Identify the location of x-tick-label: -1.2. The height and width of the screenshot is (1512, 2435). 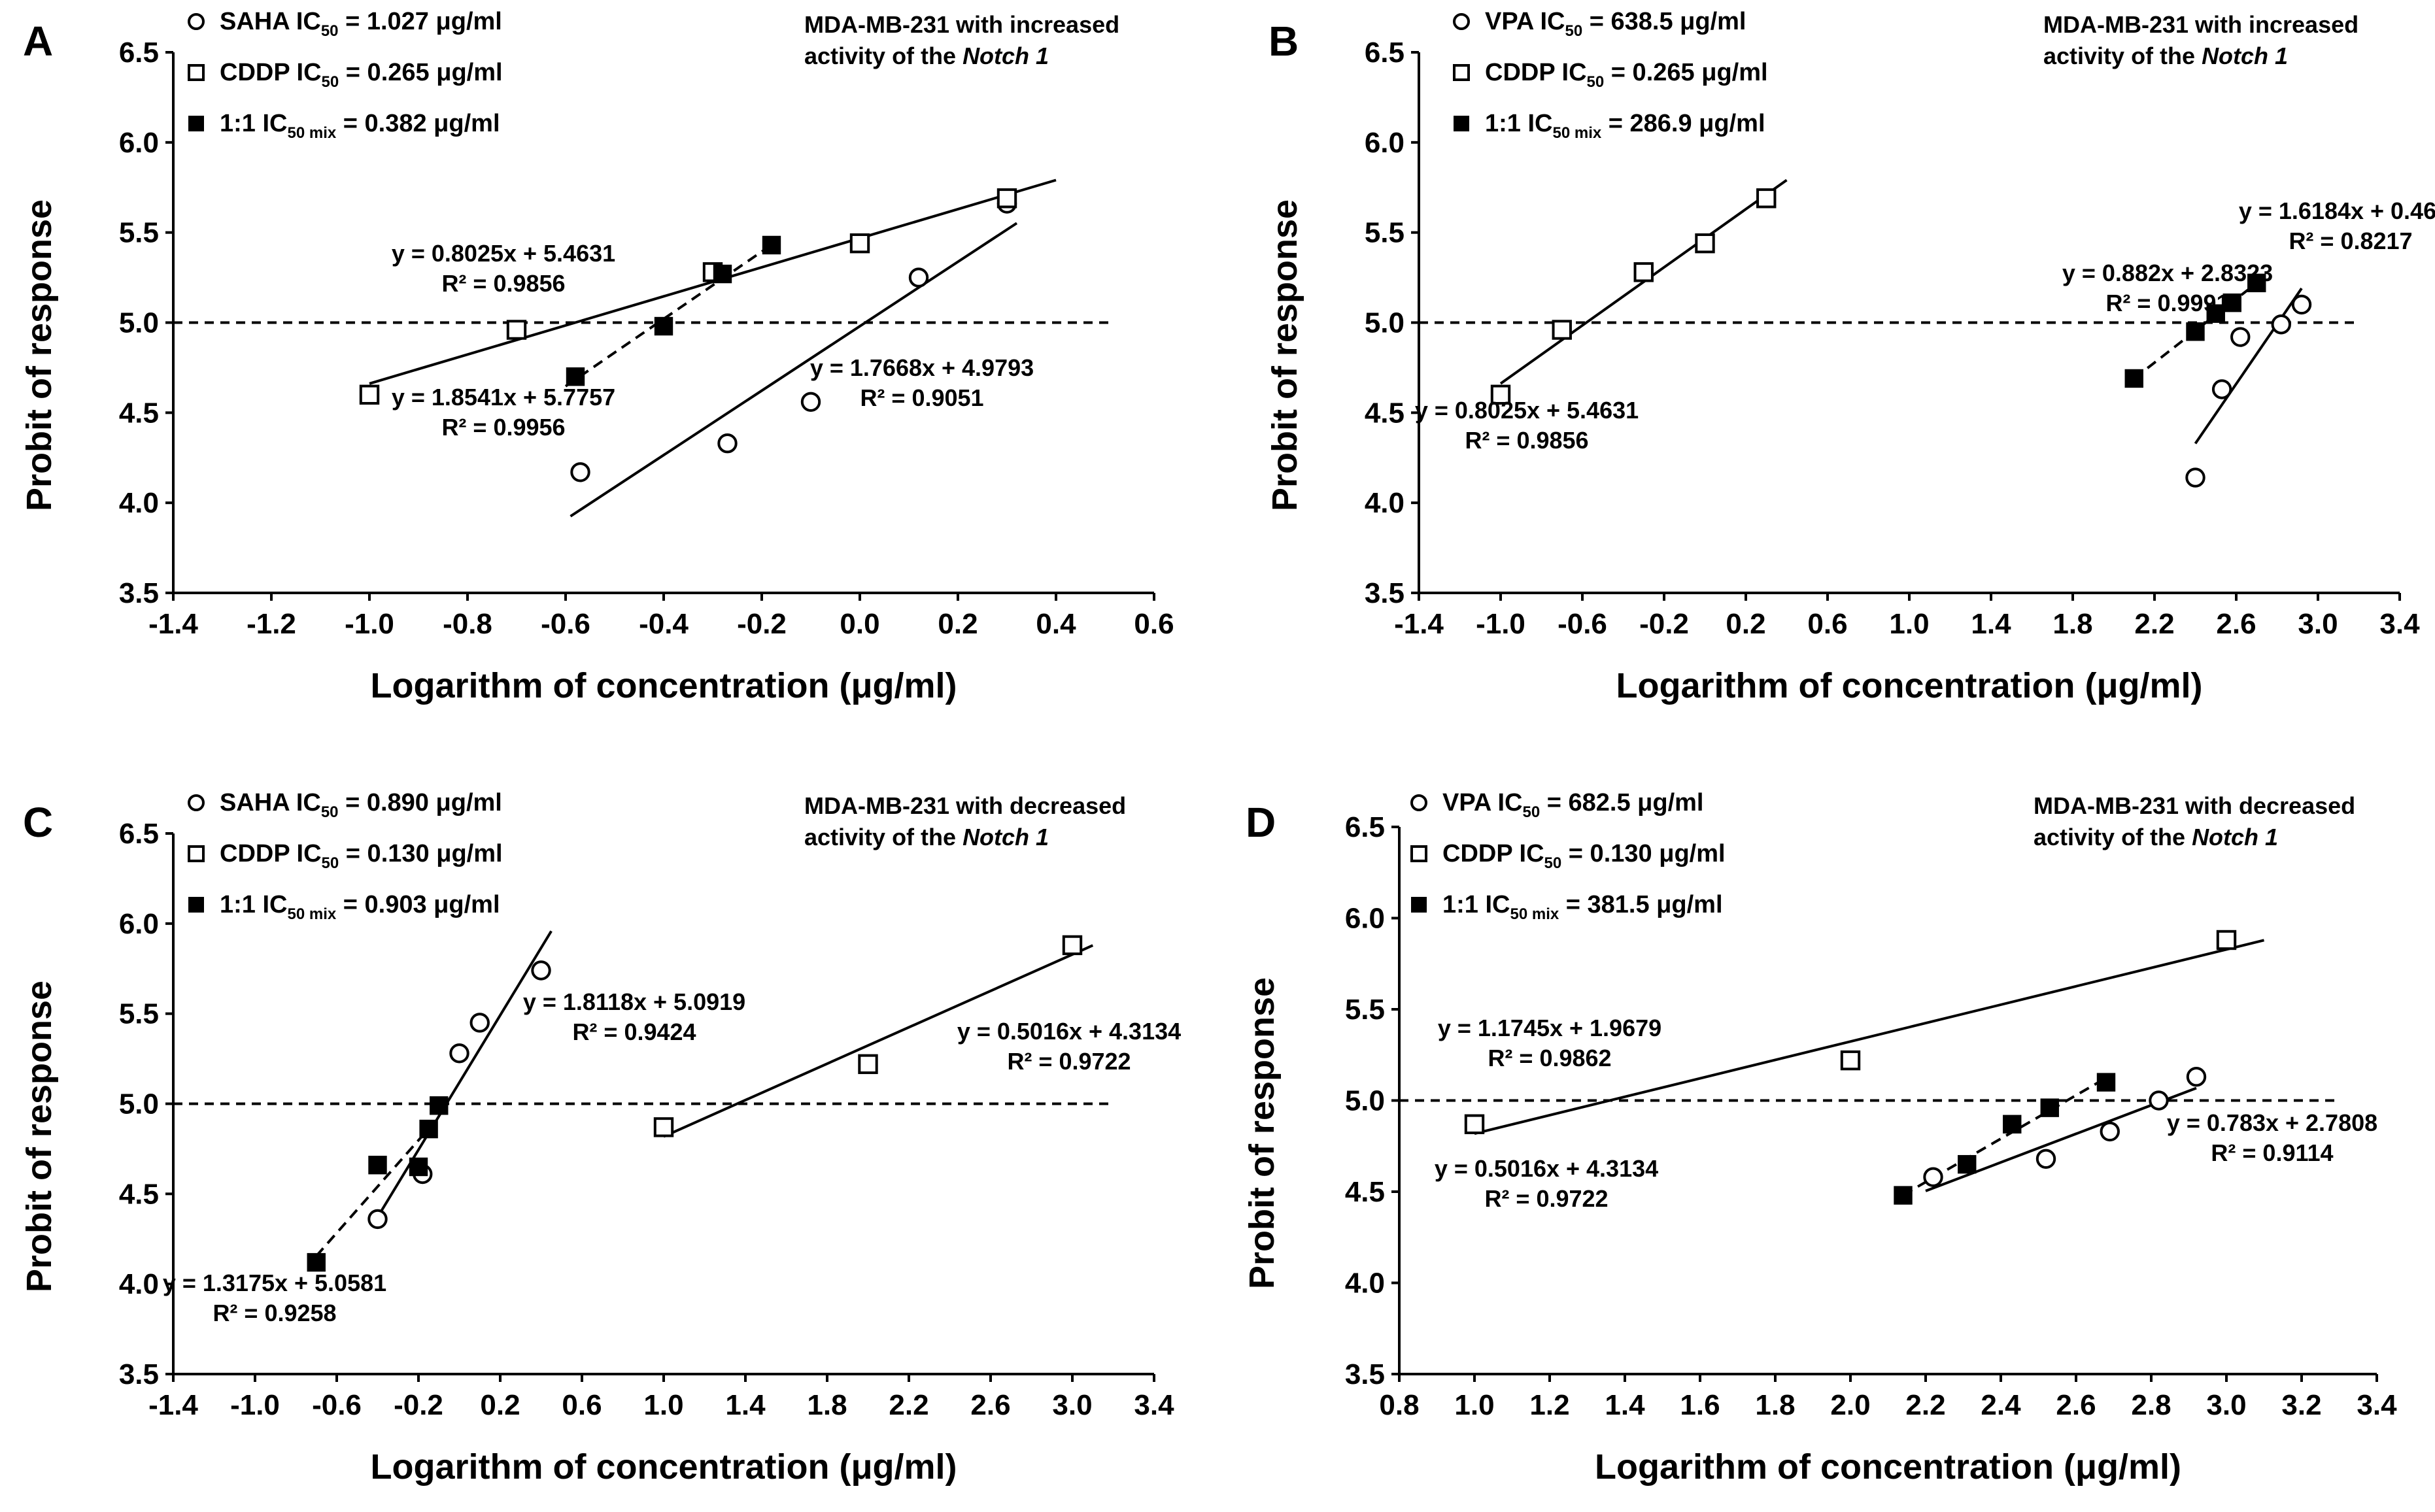
(271, 624).